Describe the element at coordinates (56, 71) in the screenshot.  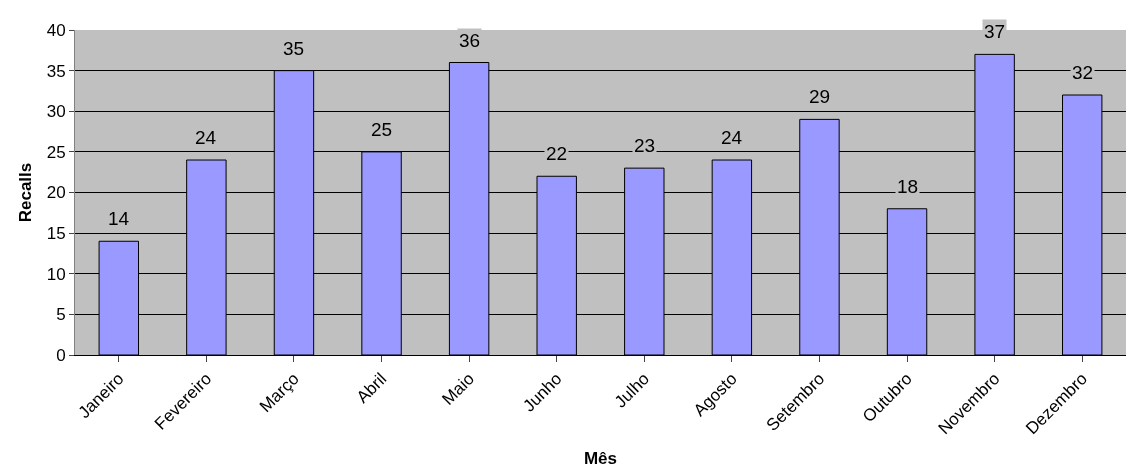
I see `y-tick-label: 35` at that location.